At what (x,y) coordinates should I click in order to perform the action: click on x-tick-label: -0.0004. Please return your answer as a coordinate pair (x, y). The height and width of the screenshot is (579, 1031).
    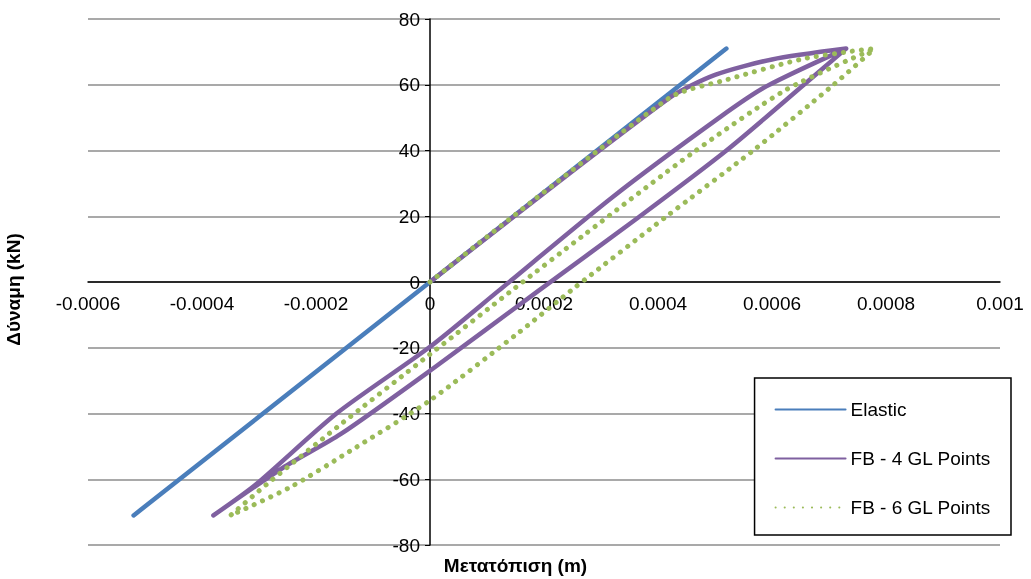
    Looking at the image, I should click on (202, 303).